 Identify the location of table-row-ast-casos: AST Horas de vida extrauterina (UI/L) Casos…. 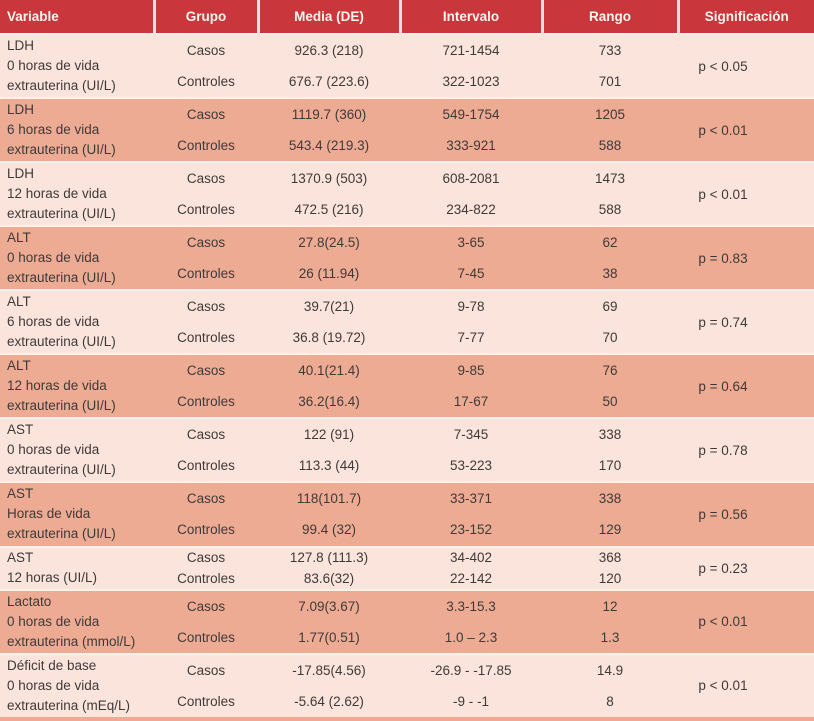
(407, 514).